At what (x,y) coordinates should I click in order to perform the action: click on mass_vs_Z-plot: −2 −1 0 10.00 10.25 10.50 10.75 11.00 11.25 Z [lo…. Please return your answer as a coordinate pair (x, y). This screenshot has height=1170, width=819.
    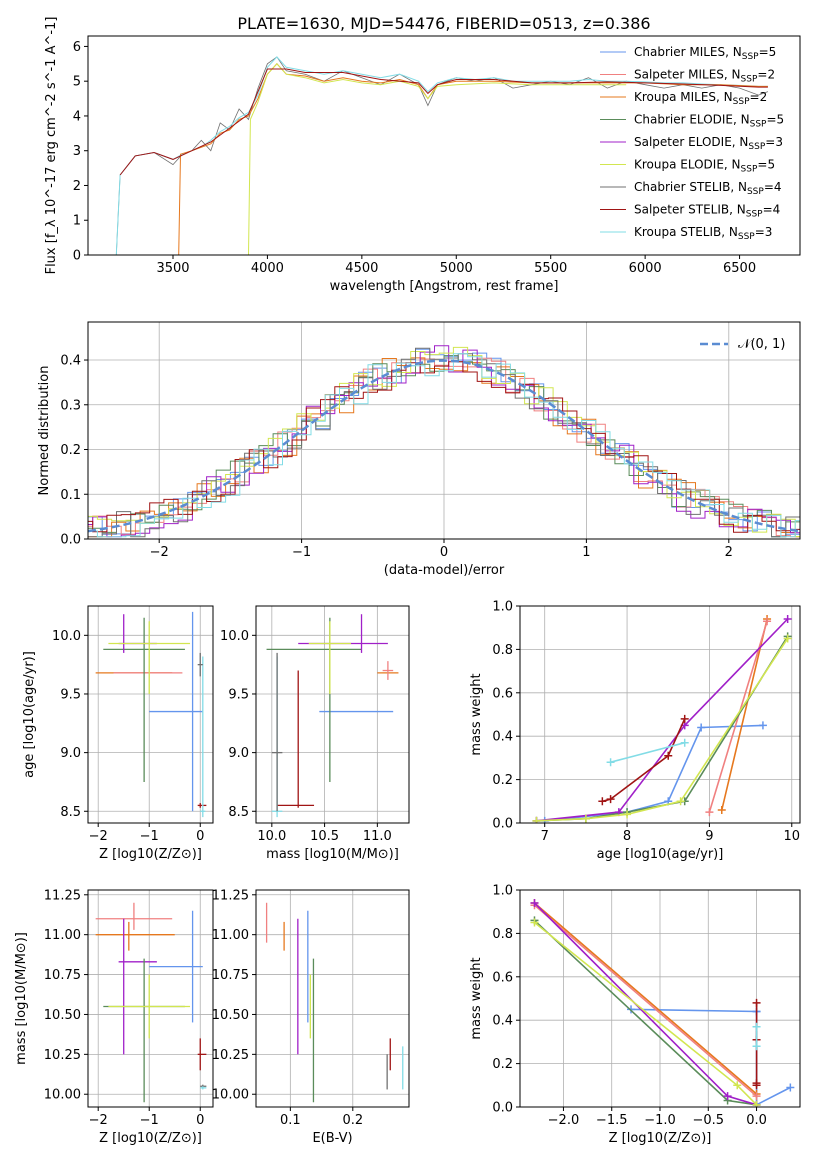
    Looking at the image, I should click on (114, 1017).